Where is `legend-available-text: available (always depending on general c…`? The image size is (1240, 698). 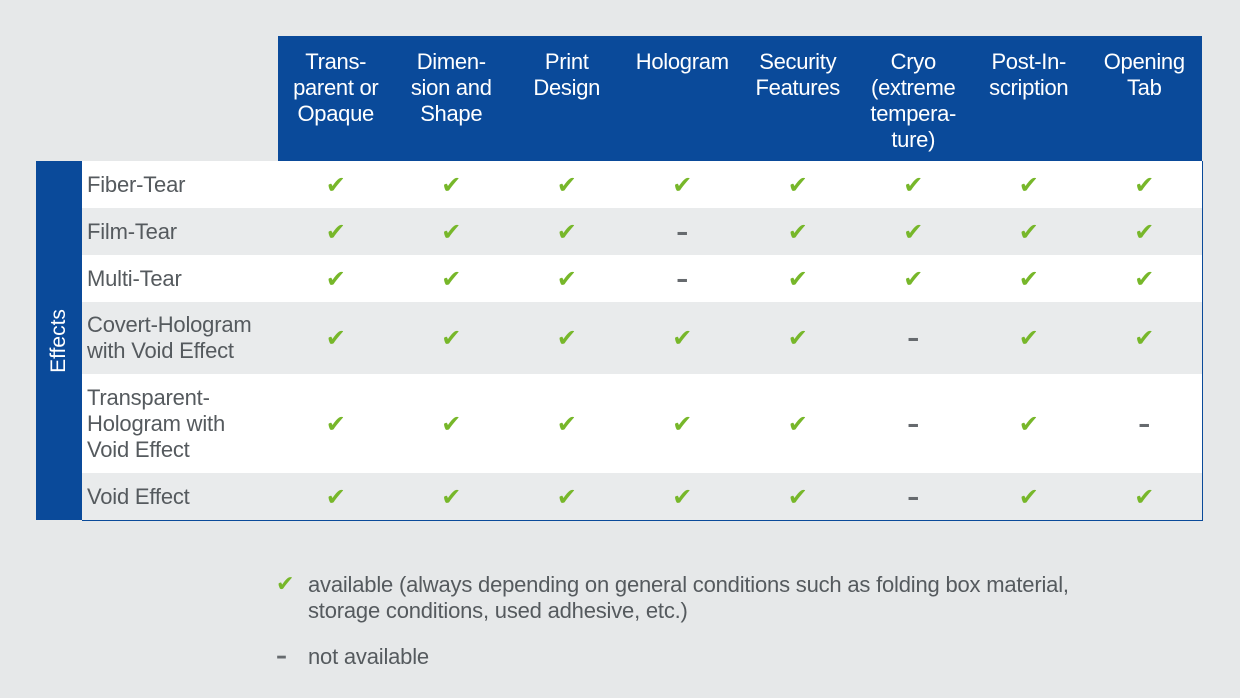 legend-available-text: available (always depending on general c… is located at coordinates (688, 597).